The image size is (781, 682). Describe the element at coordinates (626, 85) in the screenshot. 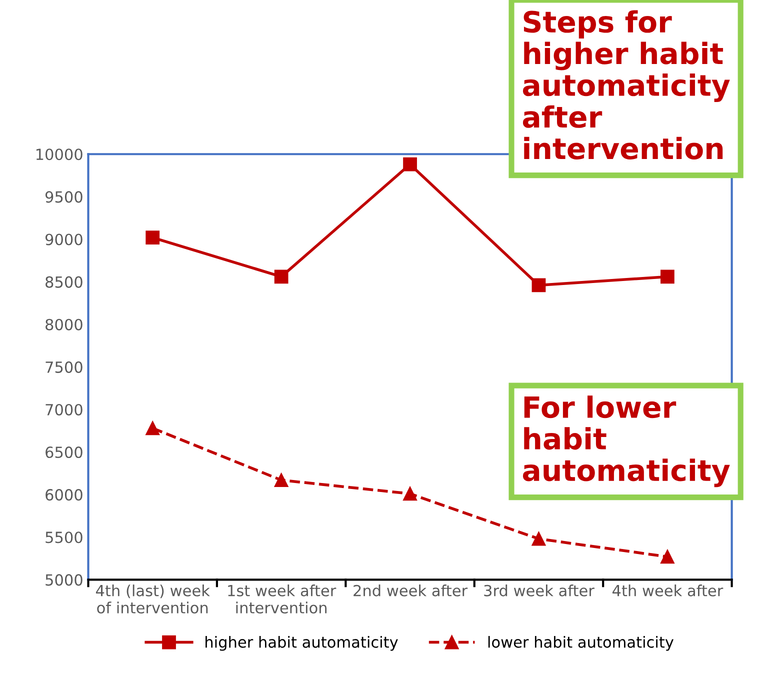

I see `annotation: Steps for higher habit automaticity after intervention` at that location.